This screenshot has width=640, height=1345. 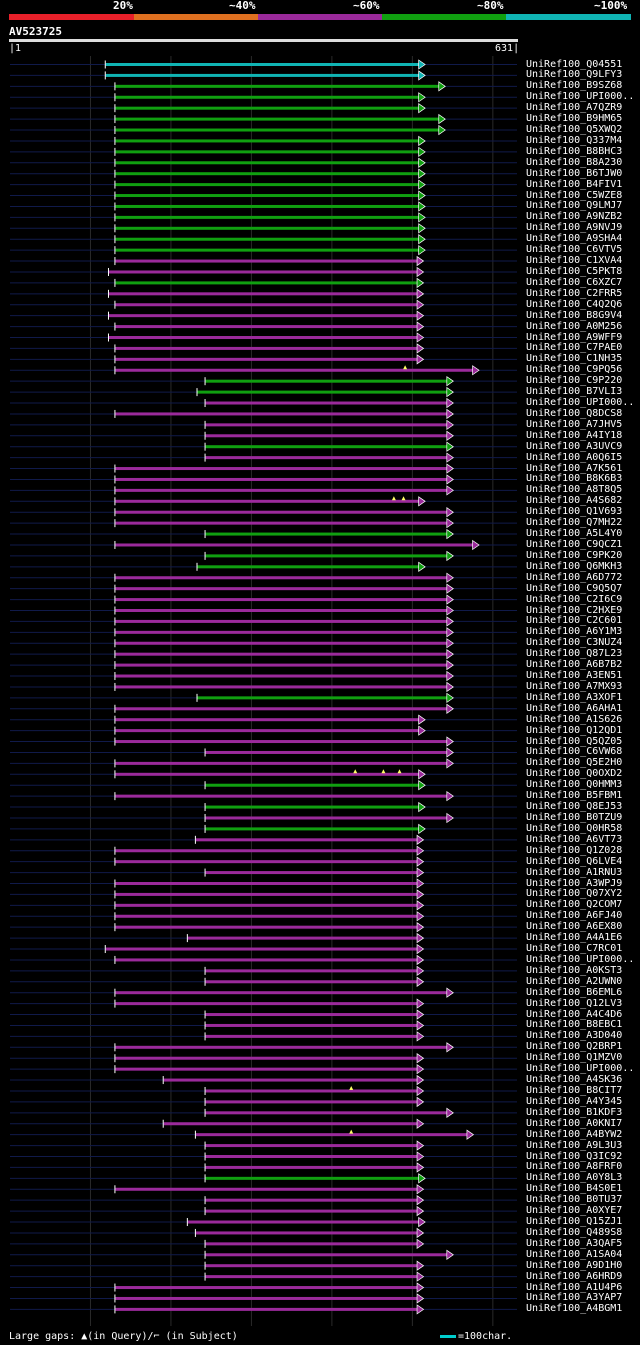 What do you see at coordinates (574, 610) in the screenshot?
I see `hit-label: UniRef100_C2HXE9` at bounding box center [574, 610].